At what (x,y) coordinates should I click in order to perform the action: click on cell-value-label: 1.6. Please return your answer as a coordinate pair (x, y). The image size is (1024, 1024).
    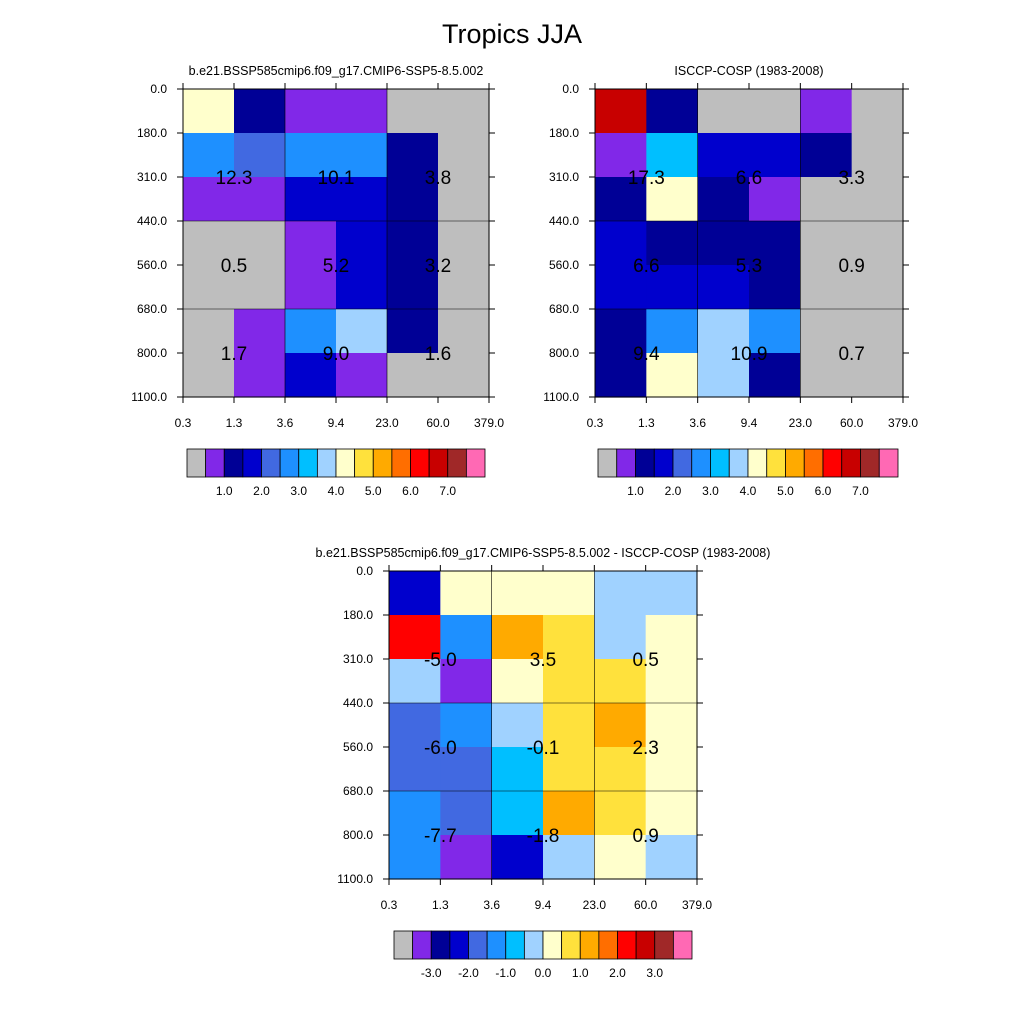
    Looking at the image, I should click on (438, 354).